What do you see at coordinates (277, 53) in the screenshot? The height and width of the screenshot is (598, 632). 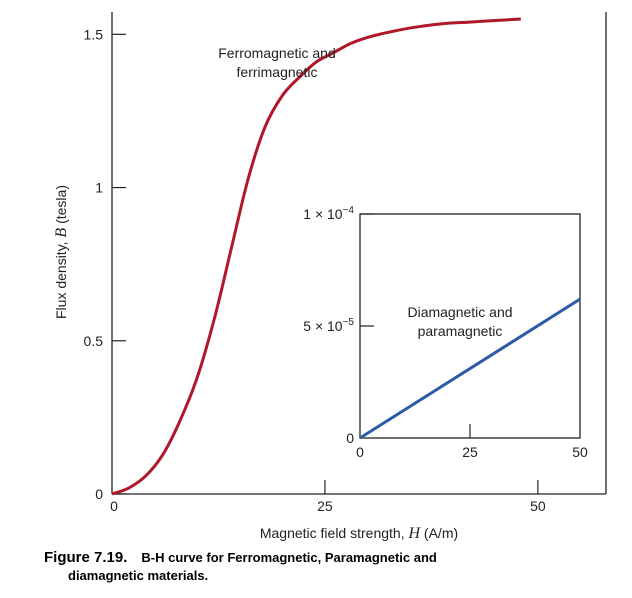 I see `ferro-label-line1: Ferromagnetic and` at bounding box center [277, 53].